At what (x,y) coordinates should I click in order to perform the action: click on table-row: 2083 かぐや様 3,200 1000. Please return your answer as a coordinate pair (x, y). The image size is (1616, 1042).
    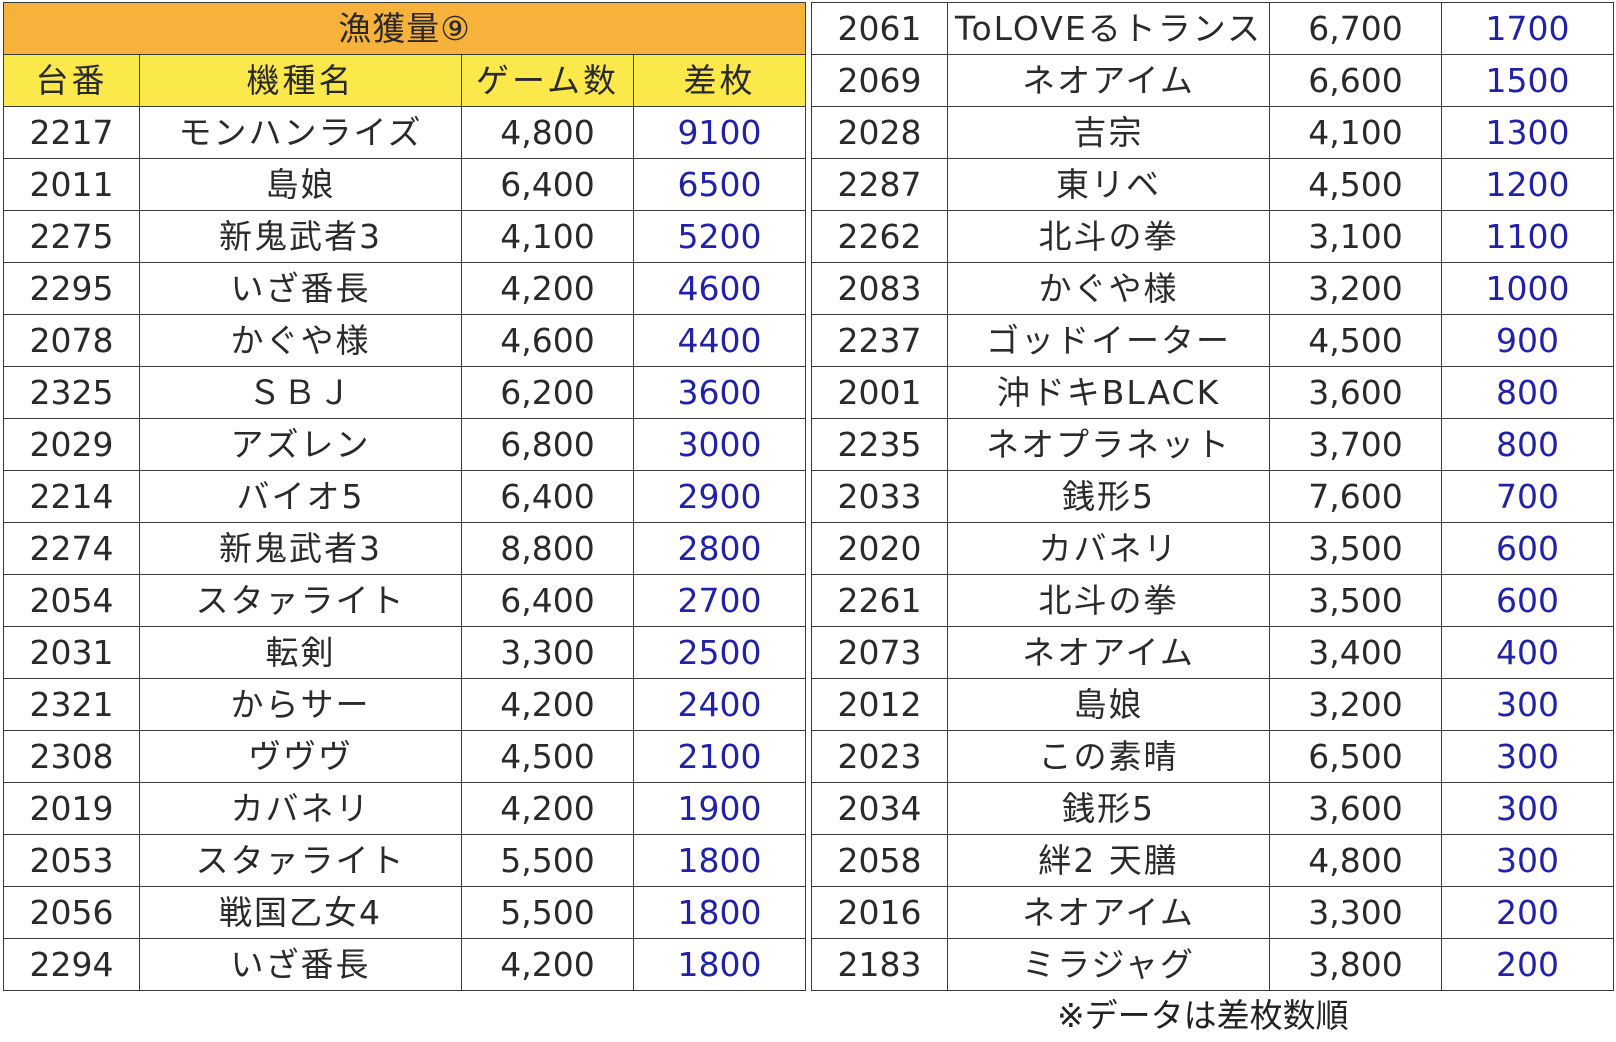
    Looking at the image, I should click on (1212, 288).